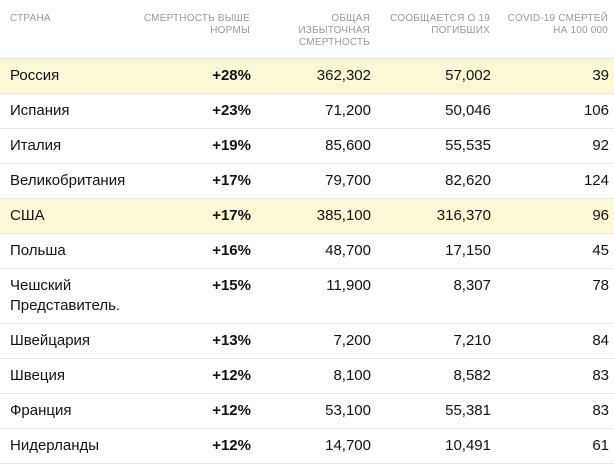 This screenshot has width=614, height=469. What do you see at coordinates (193, 29) in the screenshot?
I see `header-excess: СМЕРТНОСТЬ ВЫШЕ НОРМЫ` at bounding box center [193, 29].